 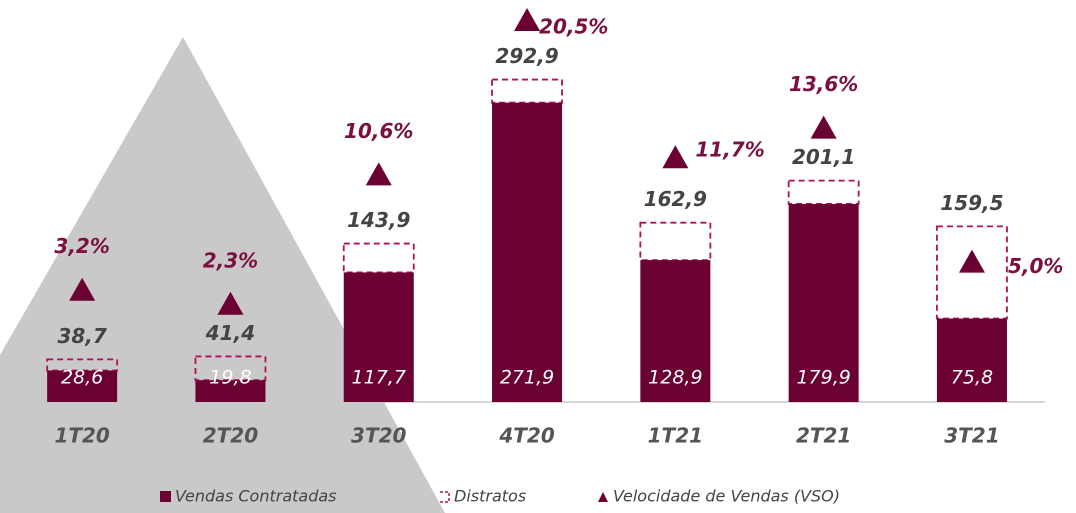 I want to click on vso-label: 5,0%, so click(x=1035, y=266).